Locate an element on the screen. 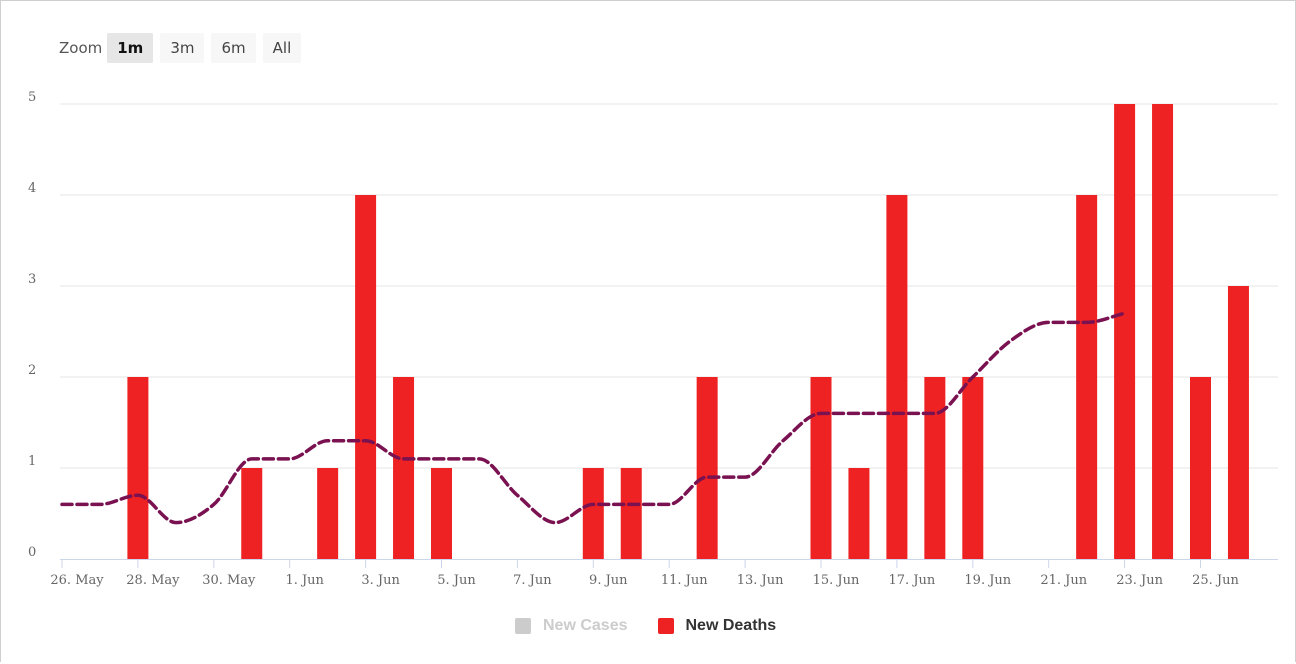 This screenshot has width=1296, height=664. legend-item-new-cases: New Cases is located at coordinates (571, 626).